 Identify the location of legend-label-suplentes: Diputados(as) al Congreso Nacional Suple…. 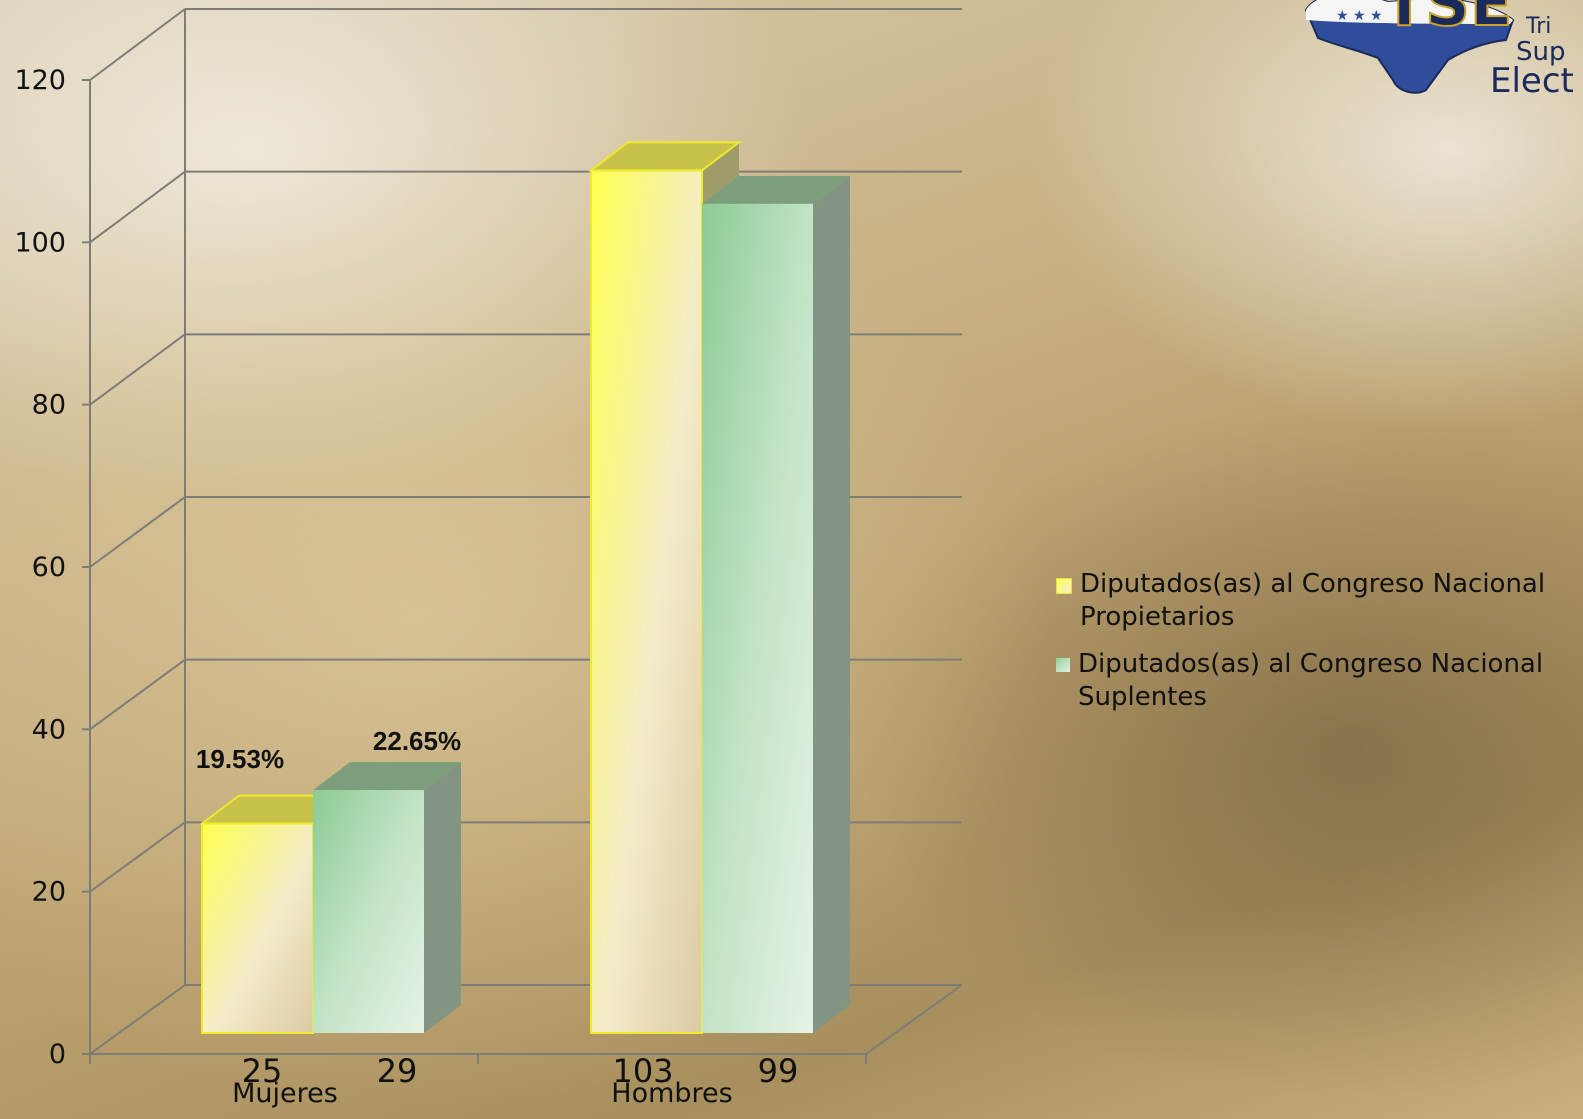
(1311, 680).